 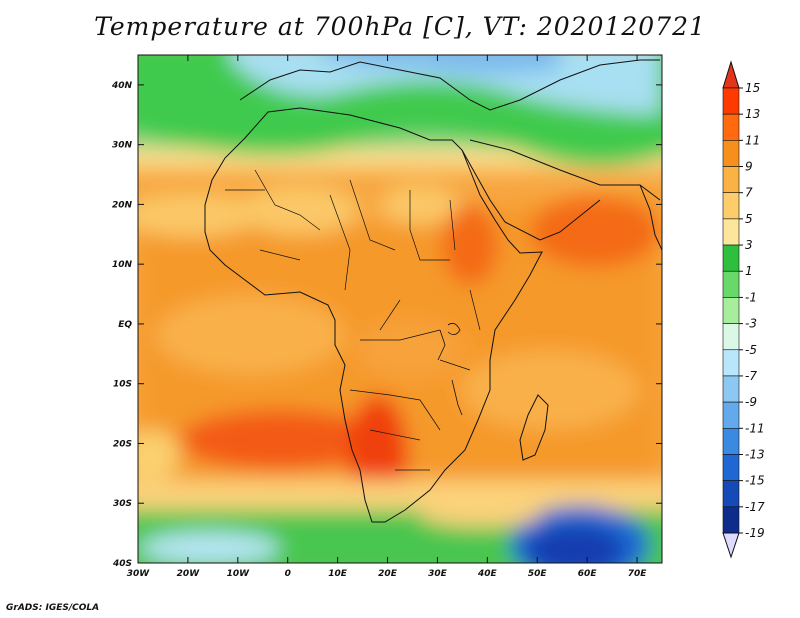 I want to click on red-sea-coast, so click(x=483, y=186).